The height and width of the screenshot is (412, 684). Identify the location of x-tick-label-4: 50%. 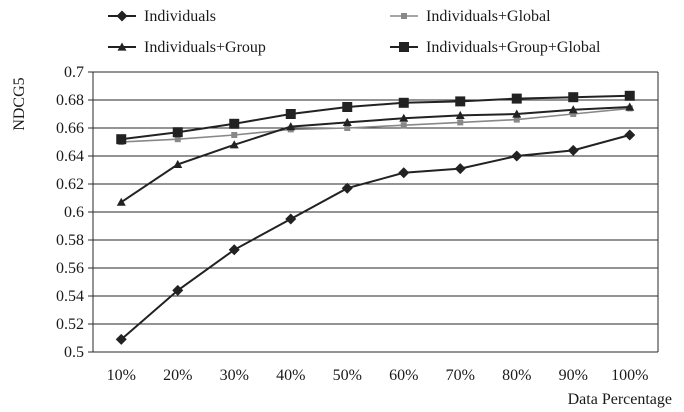
(347, 375).